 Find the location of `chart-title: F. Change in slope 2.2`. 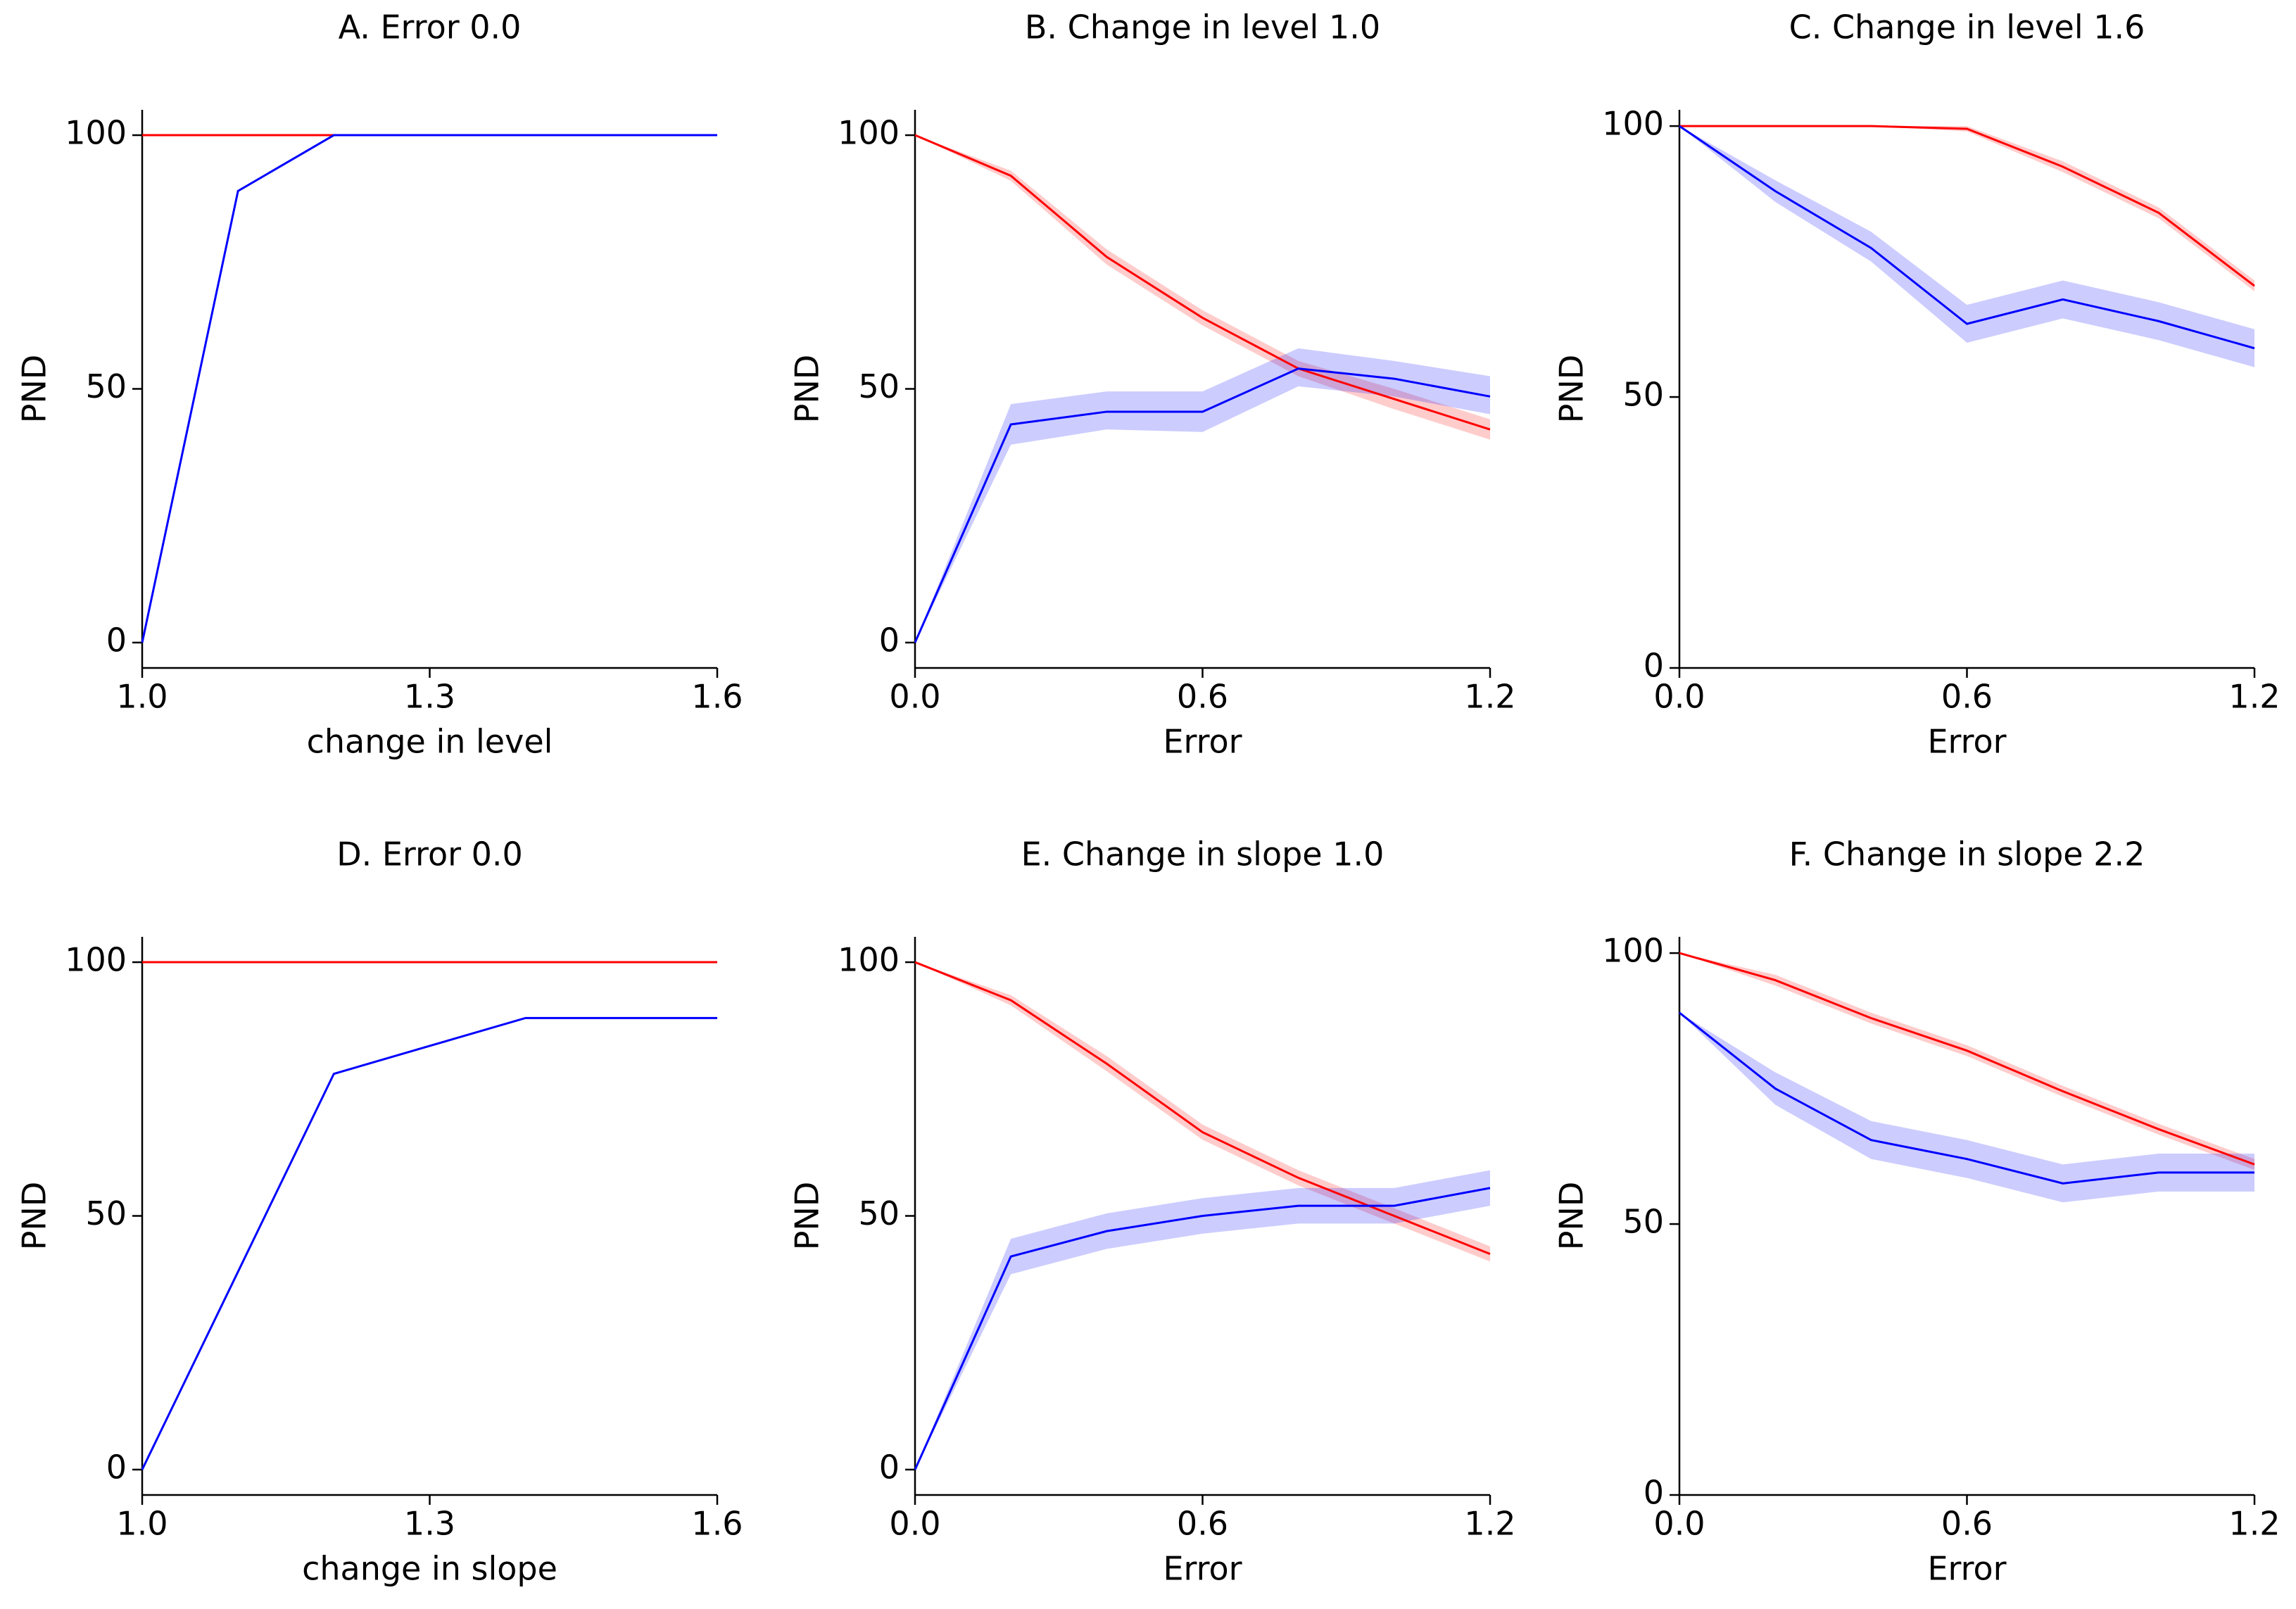

chart-title: F. Change in slope 2.2 is located at coordinates (1967, 854).